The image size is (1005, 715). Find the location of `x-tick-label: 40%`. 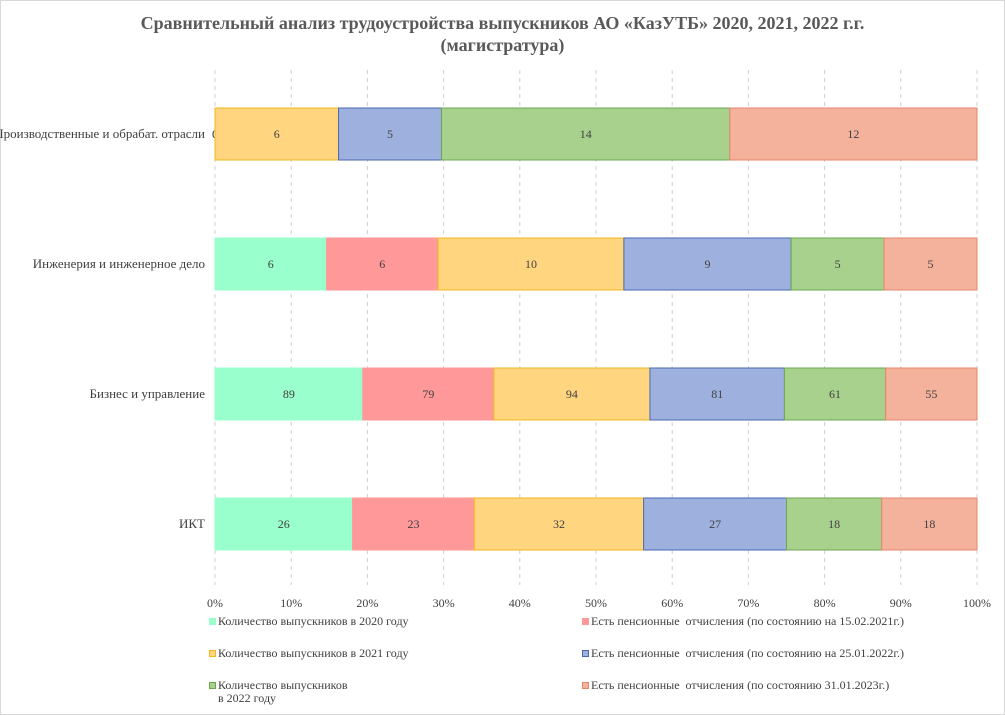

x-tick-label: 40% is located at coordinates (520, 603).